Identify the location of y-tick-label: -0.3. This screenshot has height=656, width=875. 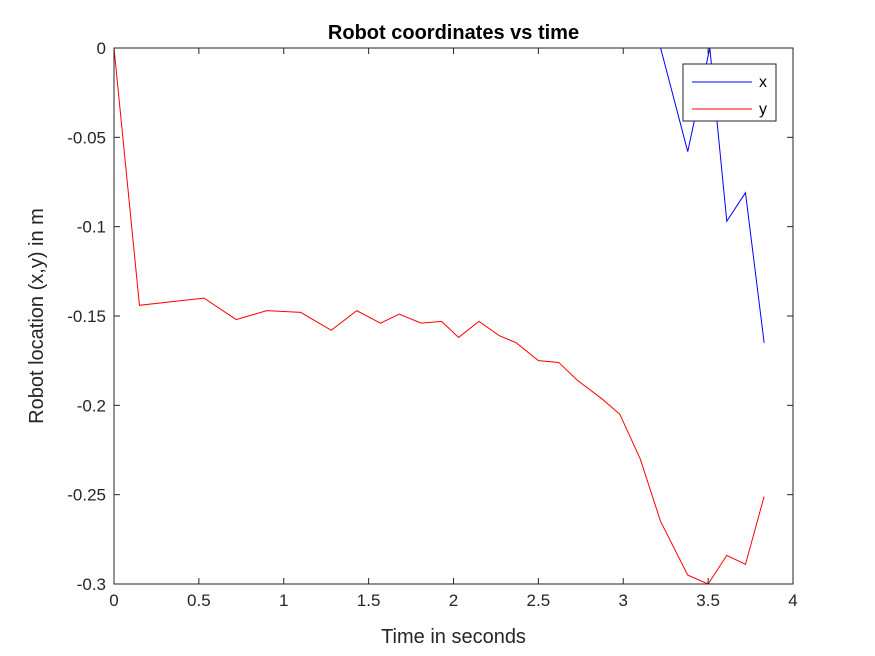
(91, 584).